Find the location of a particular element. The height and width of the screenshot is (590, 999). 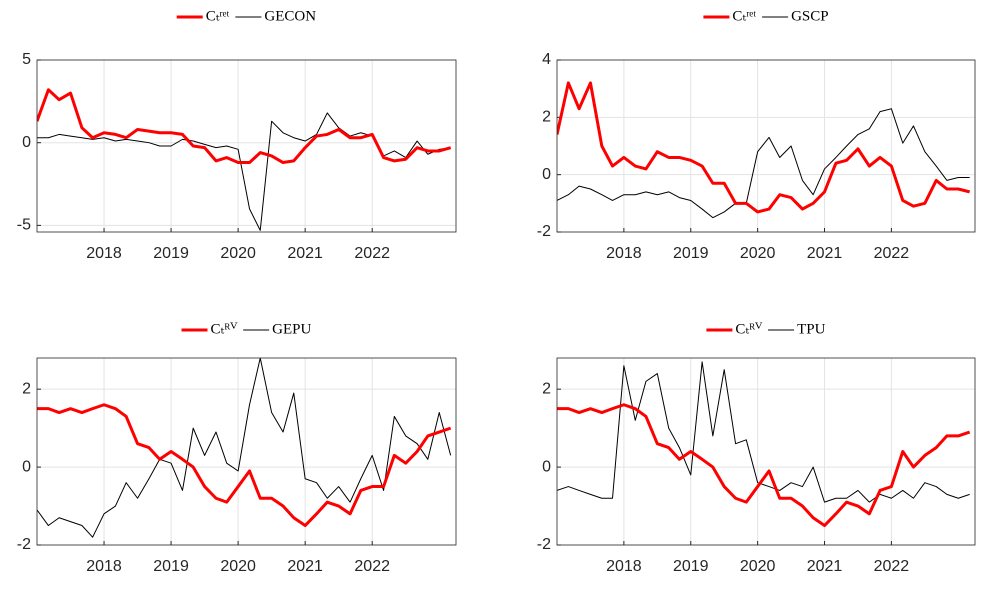

legend-label: TPU is located at coordinates (811, 329).